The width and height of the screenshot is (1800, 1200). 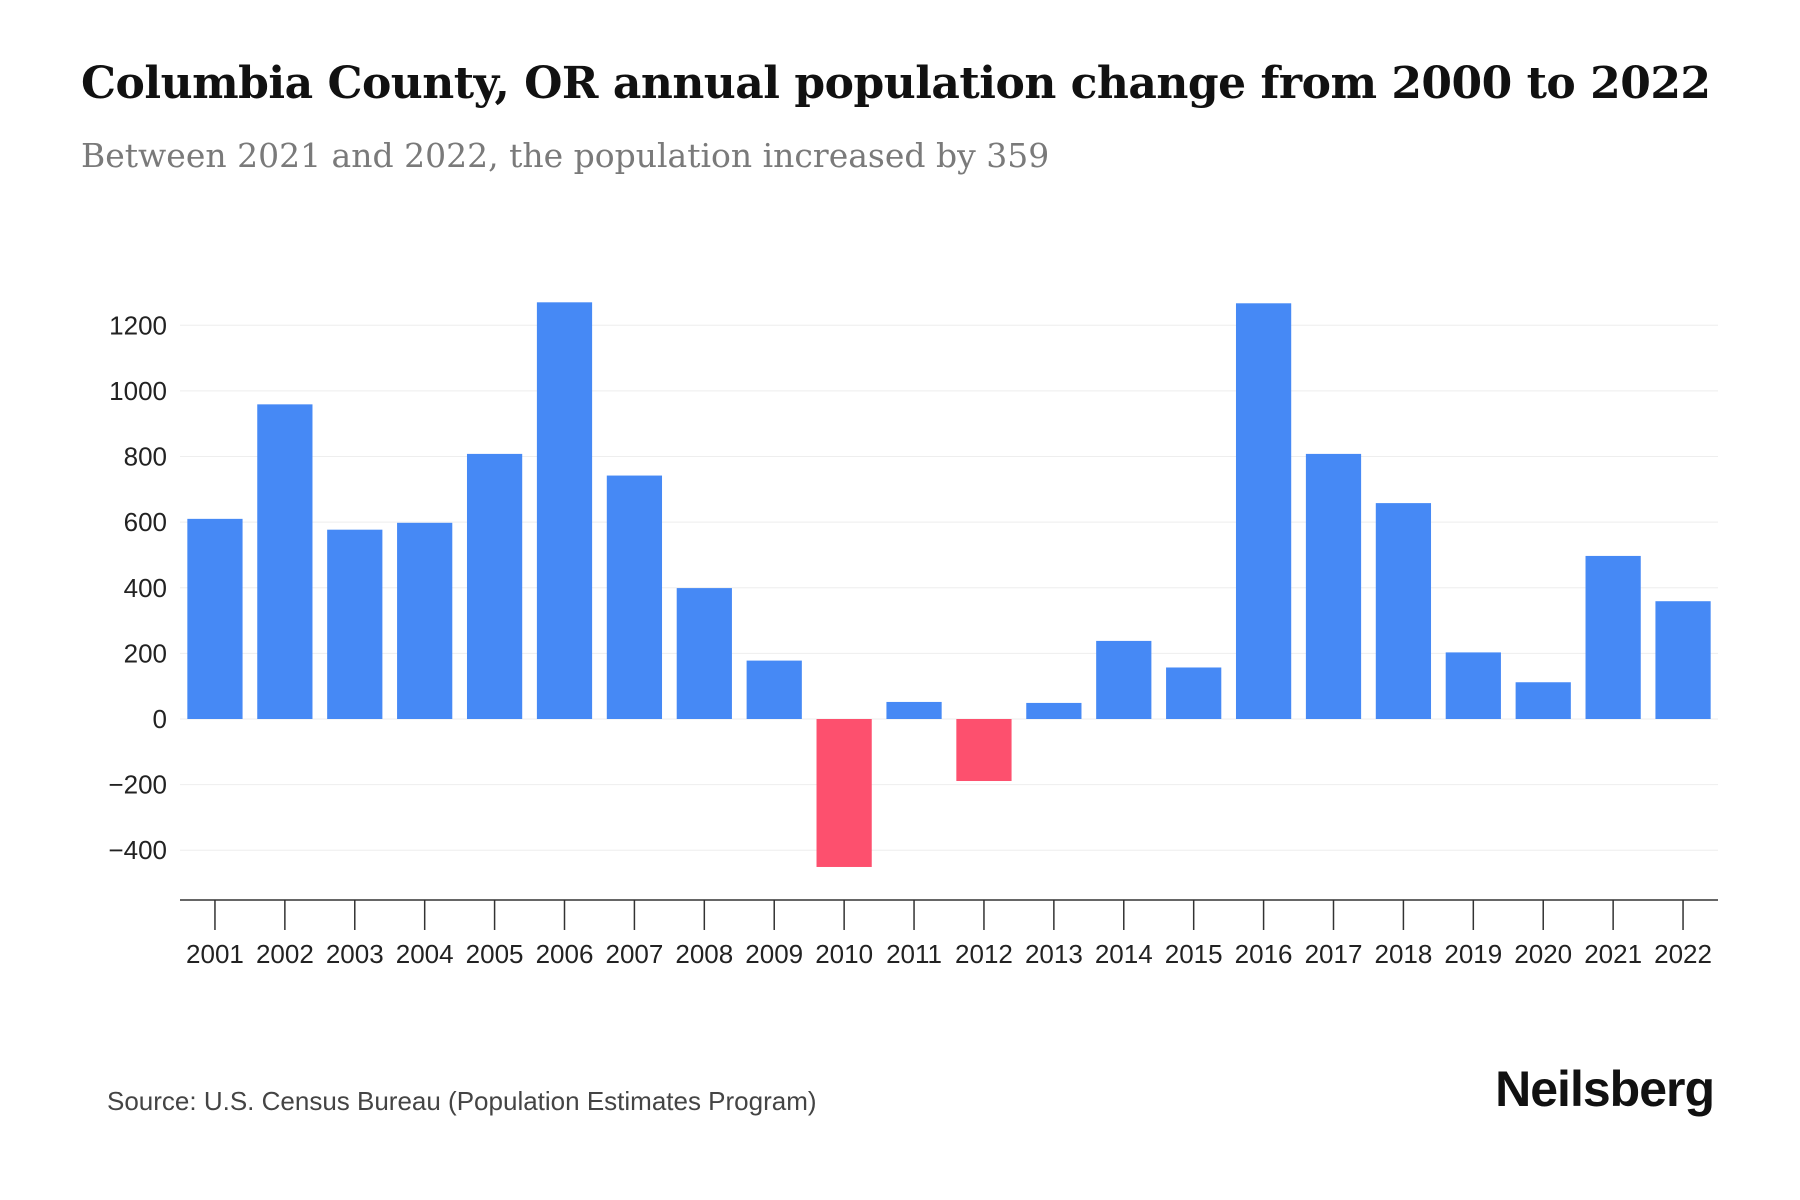 What do you see at coordinates (704, 653) in the screenshot?
I see `bar-2008` at bounding box center [704, 653].